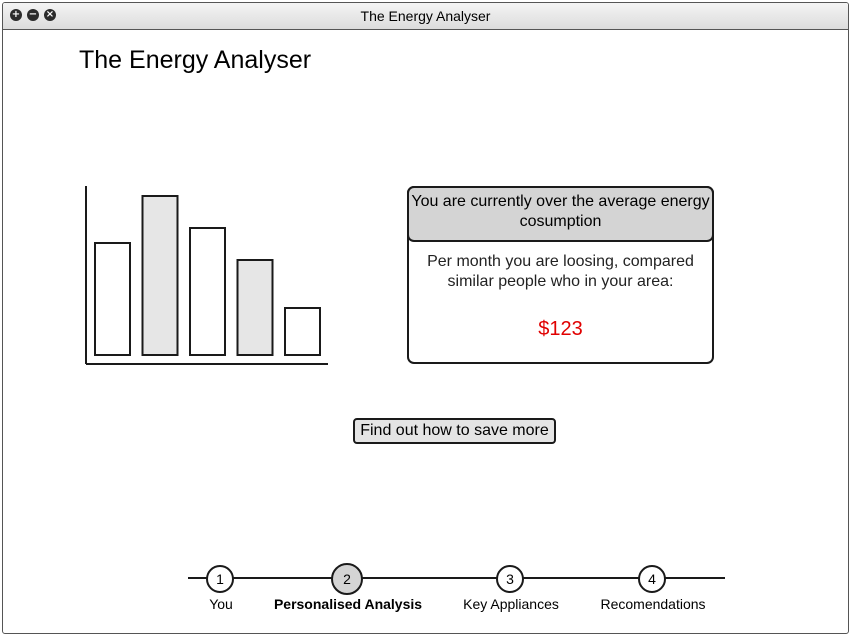 This screenshot has height=636, width=851. I want to click on step-3-circle: 3, so click(510, 579).